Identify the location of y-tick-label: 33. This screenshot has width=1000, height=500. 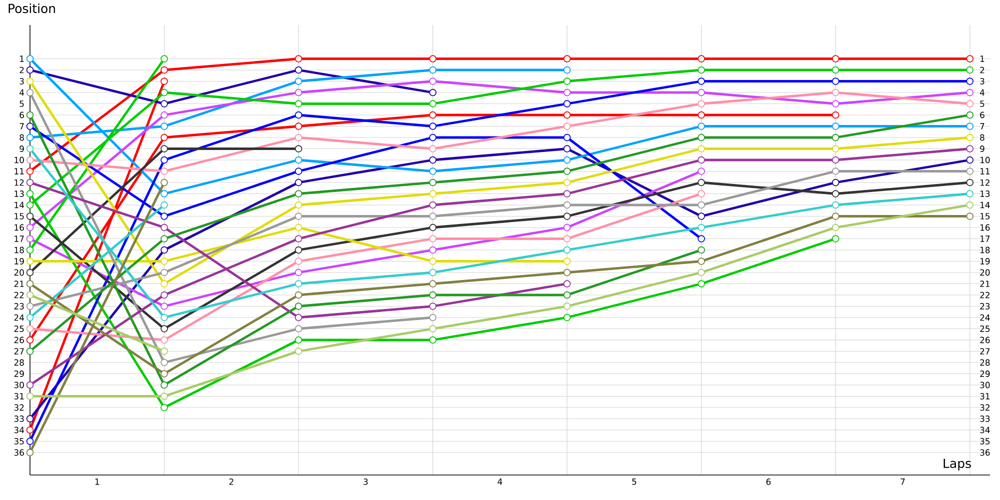
(19, 419).